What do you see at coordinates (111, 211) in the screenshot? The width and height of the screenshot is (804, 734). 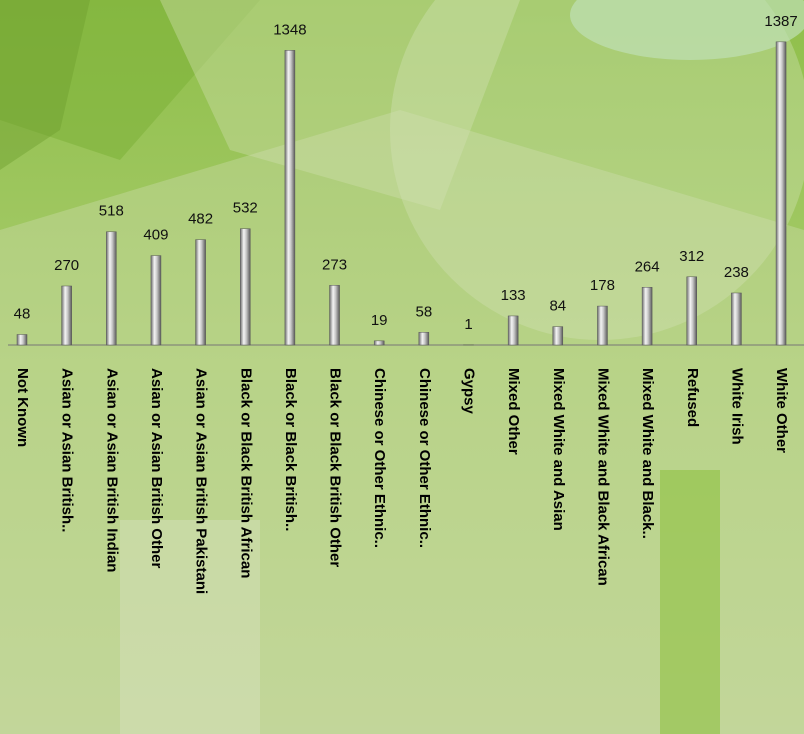 I see `value-label: 518` at bounding box center [111, 211].